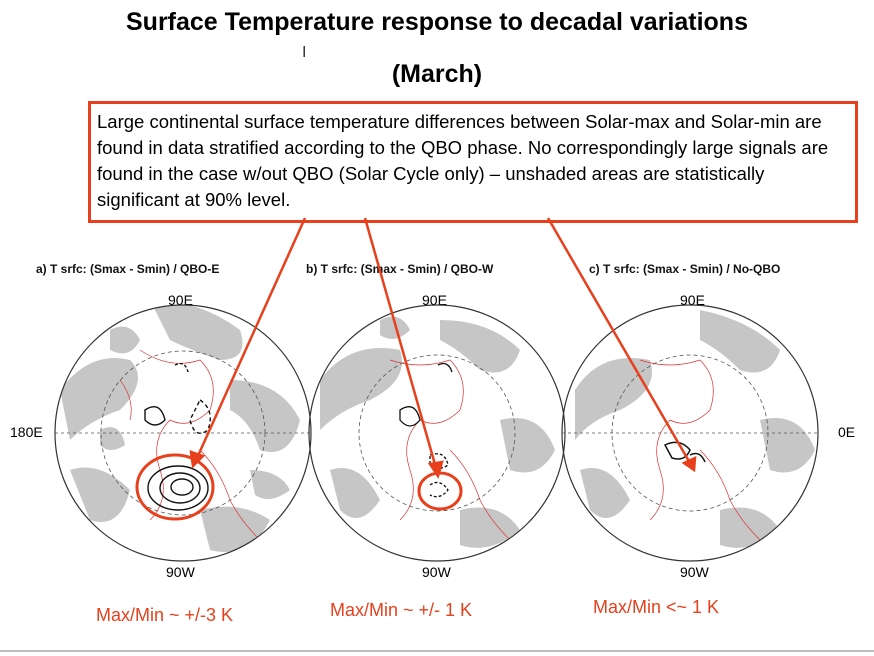 The height and width of the screenshot is (656, 874). What do you see at coordinates (437, 74) in the screenshot?
I see `slide-subtitle: (March)` at bounding box center [437, 74].